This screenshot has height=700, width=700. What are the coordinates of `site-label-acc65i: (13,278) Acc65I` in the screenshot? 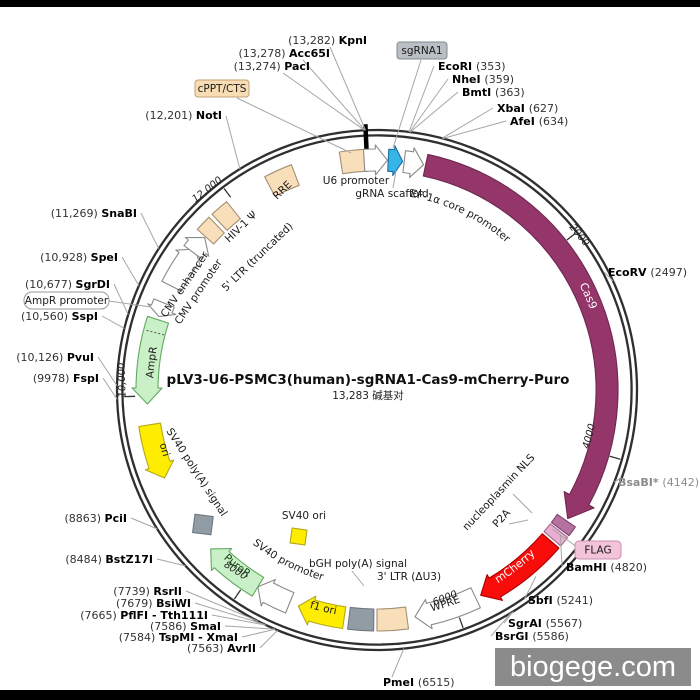 It's located at (284, 53).